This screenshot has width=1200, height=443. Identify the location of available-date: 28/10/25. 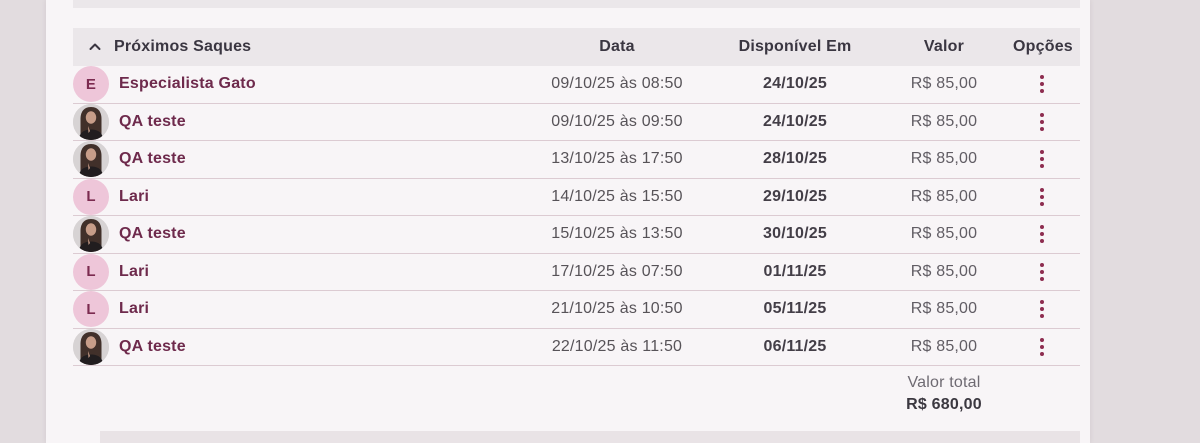
(795, 159).